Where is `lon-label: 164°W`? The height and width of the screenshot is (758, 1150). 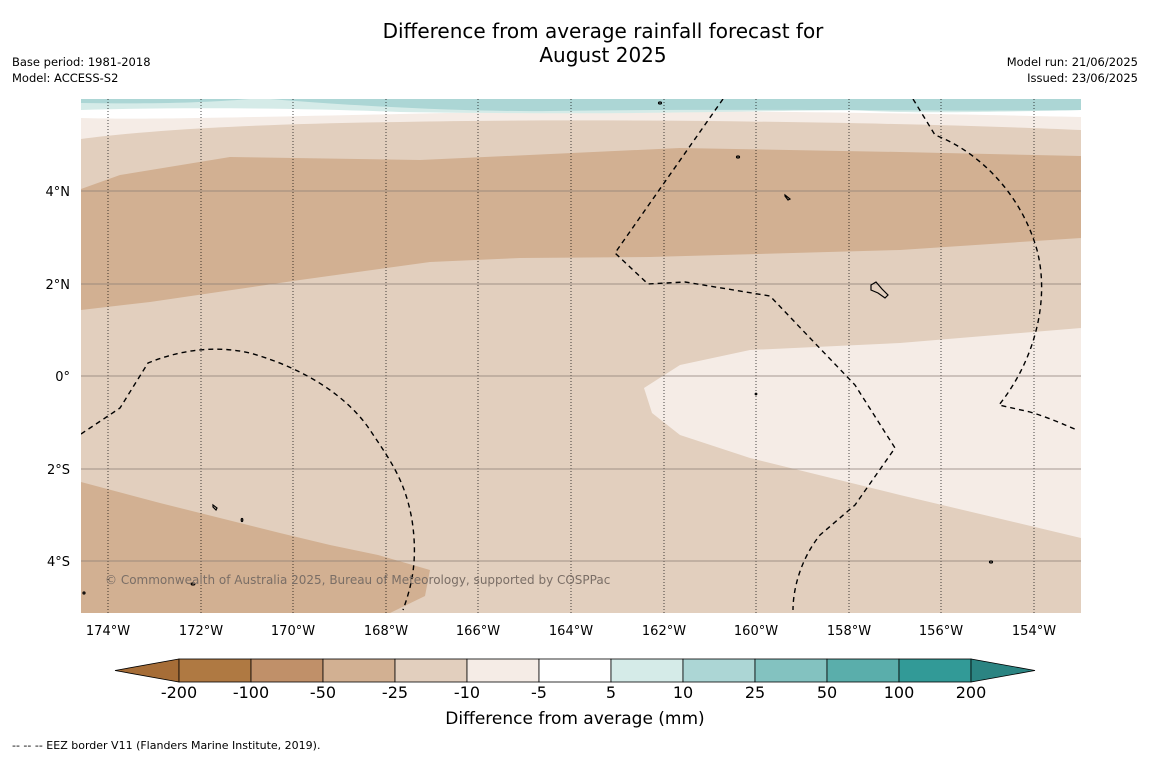
lon-label: 164°W is located at coordinates (571, 631).